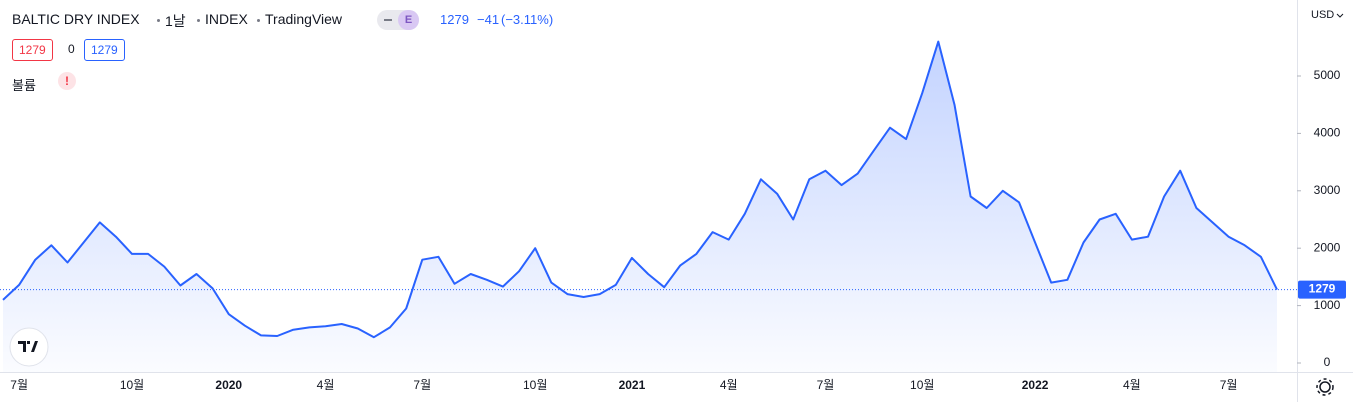 The image size is (1353, 402). I want to click on interval: 1날, so click(175, 21).